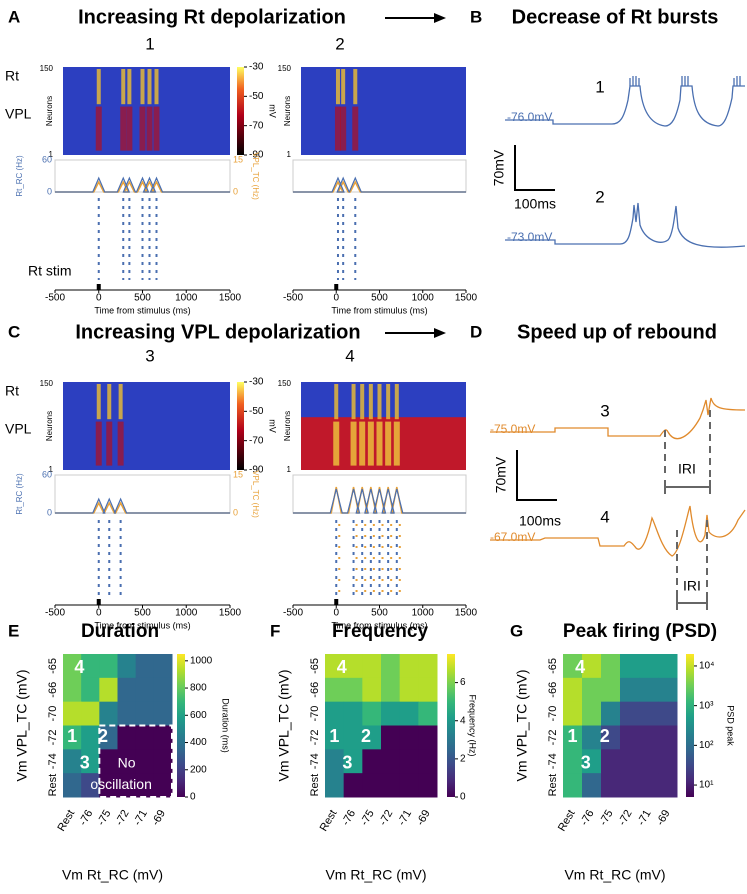 The image size is (747, 894). Describe the element at coordinates (553, 785) in the screenshot. I see `y-tick-label: Rest` at that location.